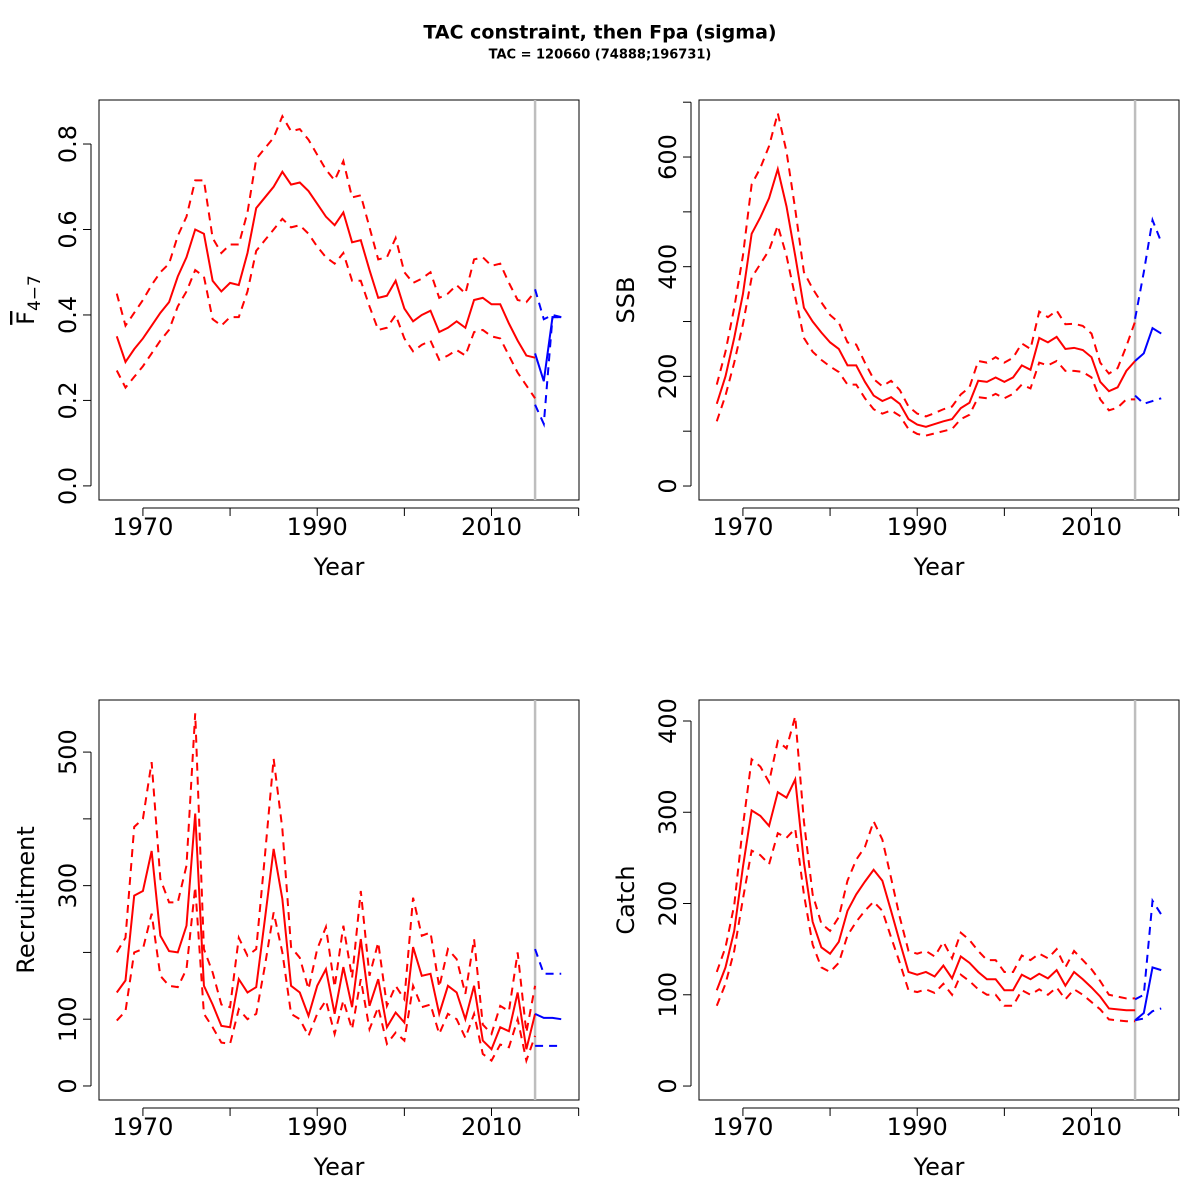 The image size is (1200, 1200). What do you see at coordinates (668, 157) in the screenshot?
I see `y-tick-label: 600` at bounding box center [668, 157].